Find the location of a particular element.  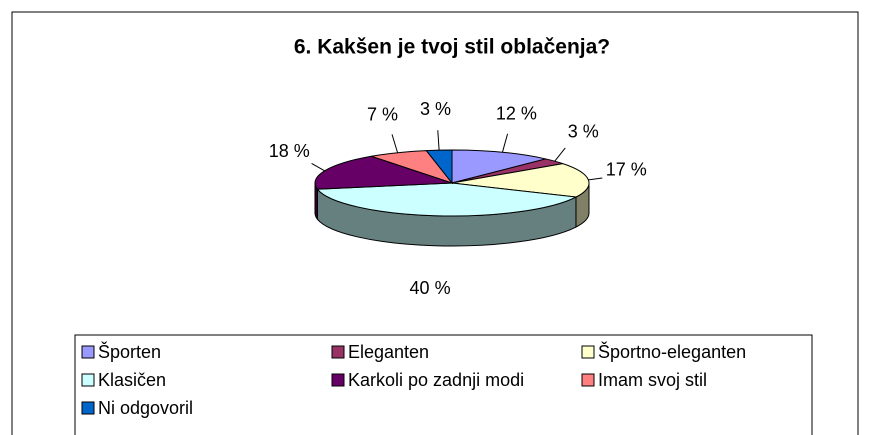

data-label: 40 % is located at coordinates (430, 288).